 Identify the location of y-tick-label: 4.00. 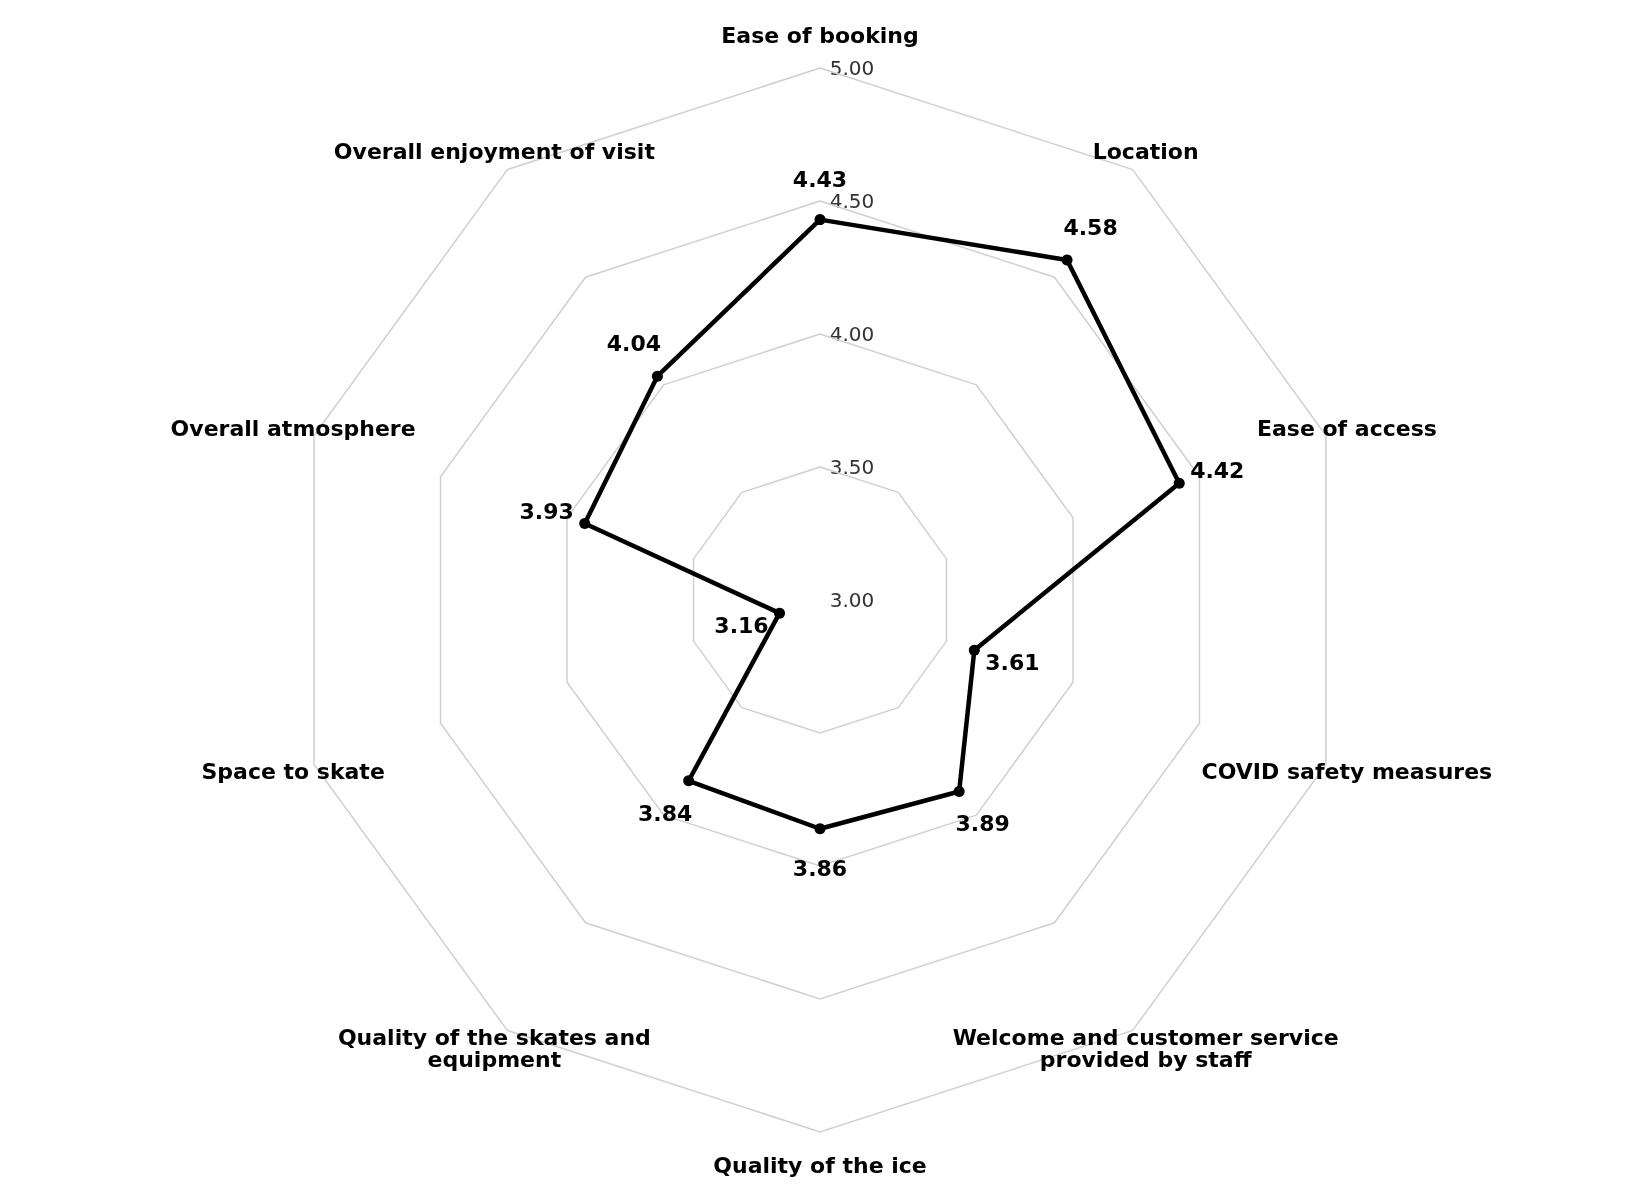
(852, 334).